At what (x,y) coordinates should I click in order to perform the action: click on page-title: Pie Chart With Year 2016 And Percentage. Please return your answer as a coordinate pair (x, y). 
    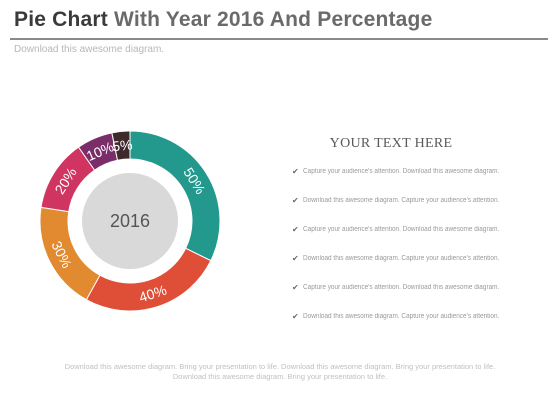
    Looking at the image, I should click on (223, 20).